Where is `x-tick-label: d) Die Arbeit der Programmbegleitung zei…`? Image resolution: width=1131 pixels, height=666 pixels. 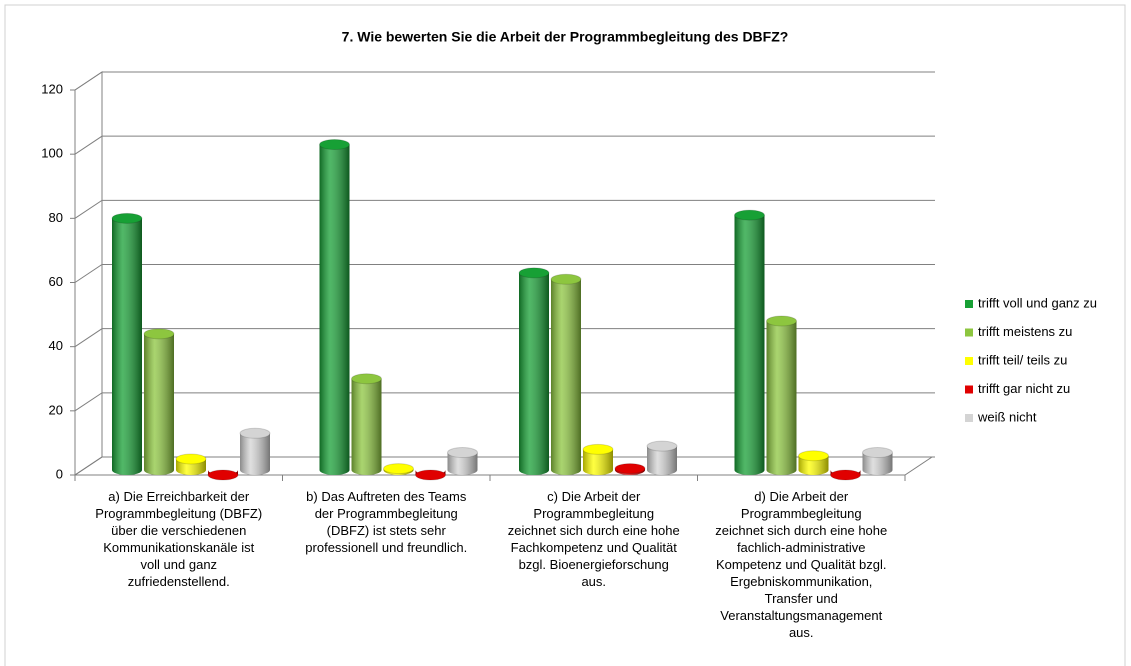 x-tick-label: d) Die Arbeit der Programmbegleitung zei… is located at coordinates (801, 564).